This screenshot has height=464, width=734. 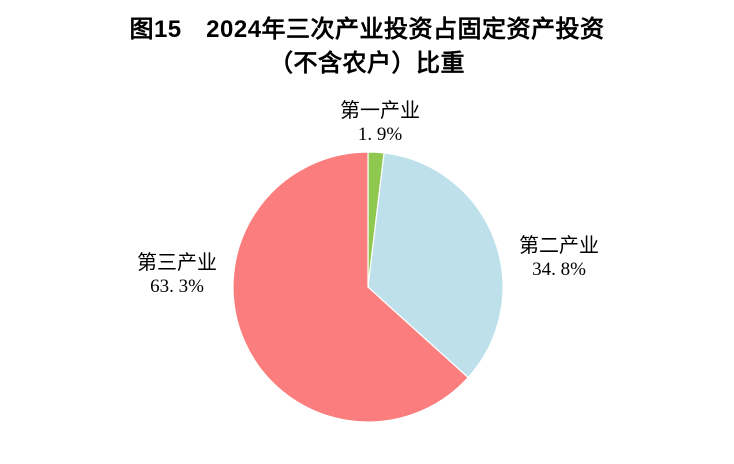 I want to click on slice-percentage-label: 63. 3%, so click(x=177, y=286).